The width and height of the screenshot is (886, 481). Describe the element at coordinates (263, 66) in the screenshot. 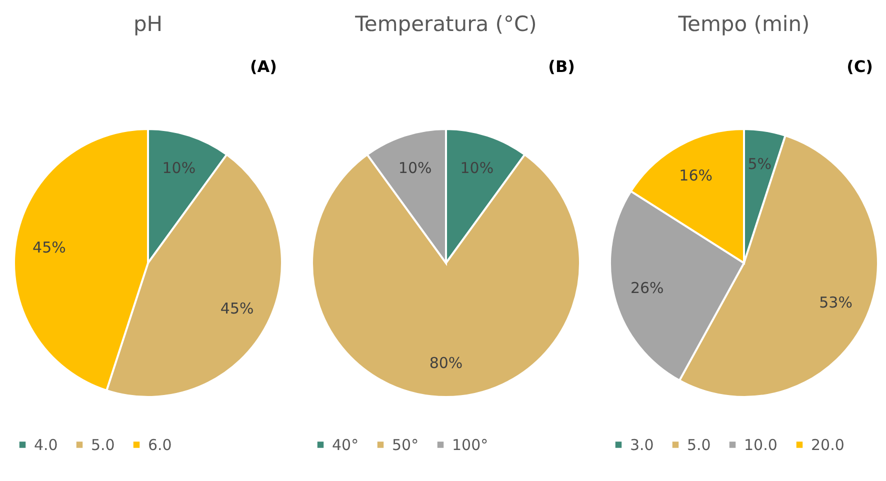

I see `text: (A)` at that location.